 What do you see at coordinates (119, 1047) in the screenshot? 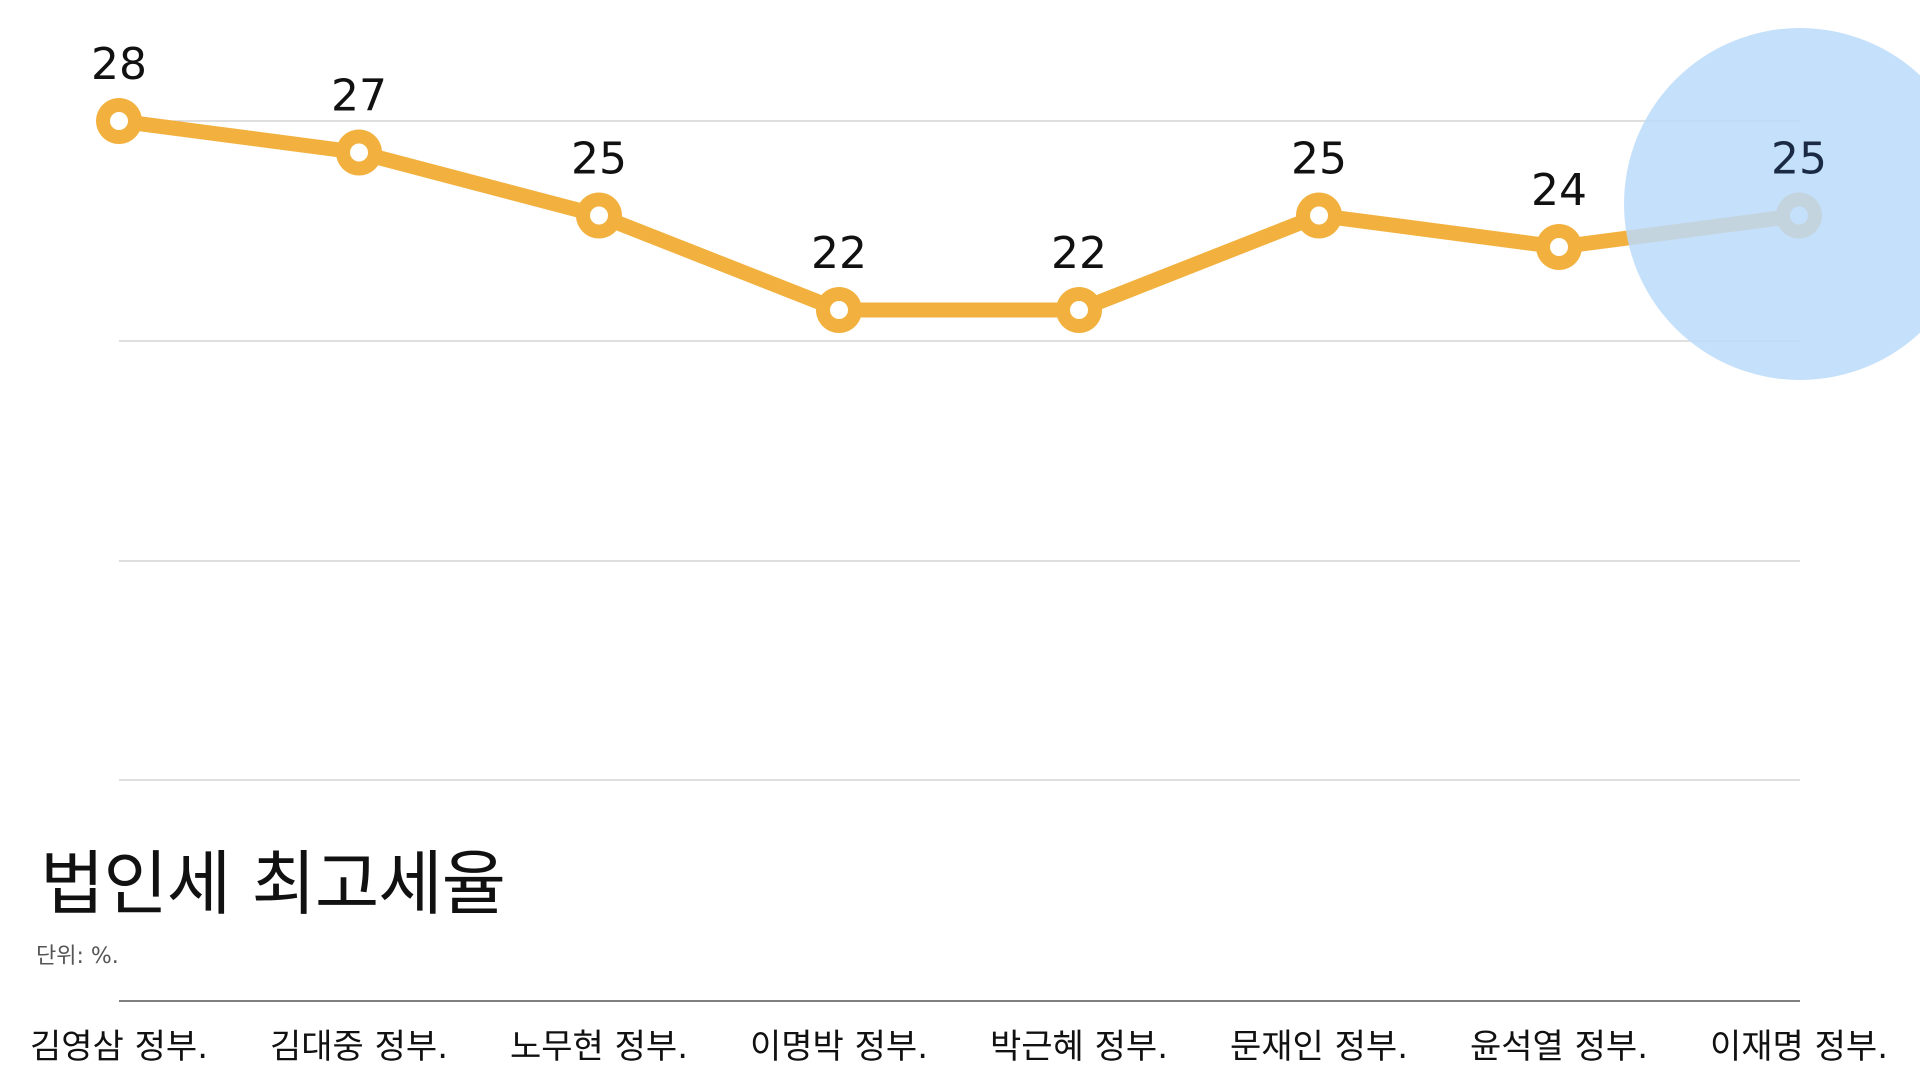
I see `x-tick-label-0: 김영삼 정부.` at bounding box center [119, 1047].